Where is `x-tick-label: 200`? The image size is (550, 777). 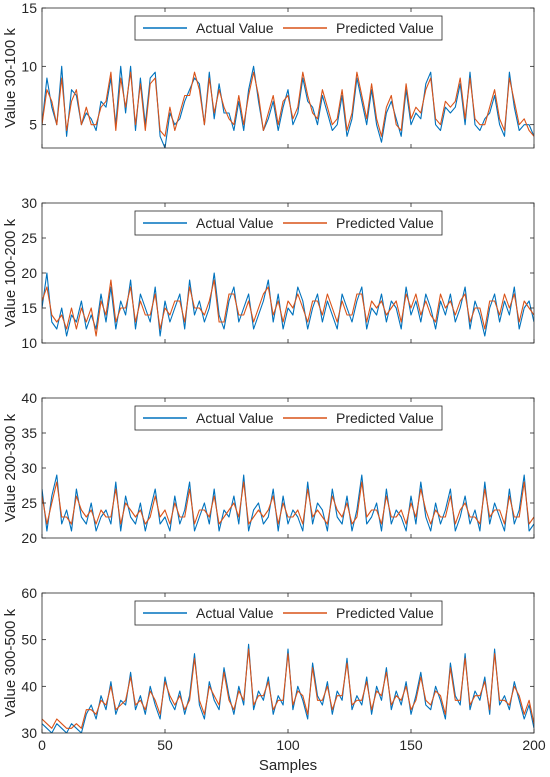 x-tick-label: 200 is located at coordinates (534, 745).